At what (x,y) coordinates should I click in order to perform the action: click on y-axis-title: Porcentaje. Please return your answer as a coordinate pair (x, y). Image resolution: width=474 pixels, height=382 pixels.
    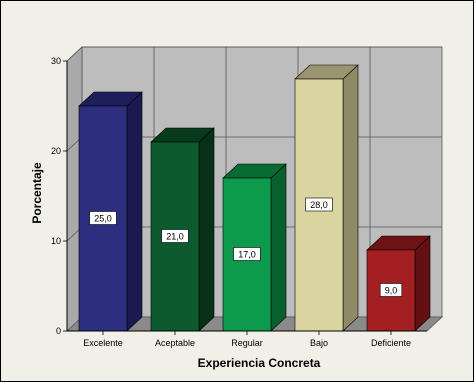
    Looking at the image, I should click on (37, 193).